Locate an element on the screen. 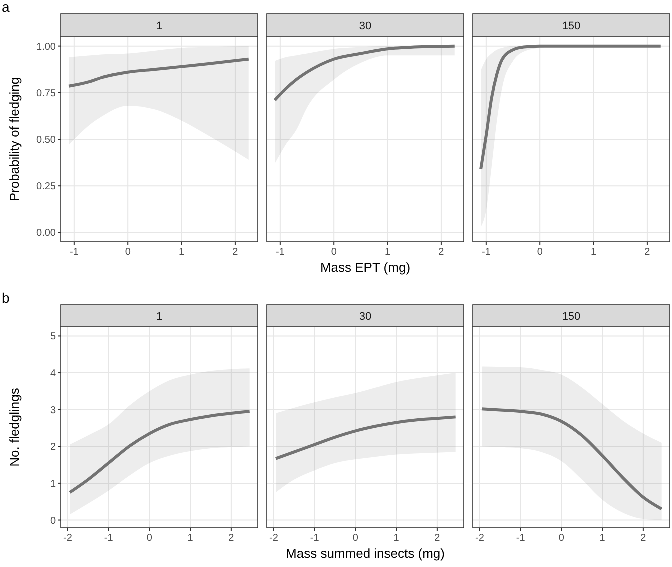 This screenshot has width=672, height=567. y-tick-label: 4 is located at coordinates (53, 374).